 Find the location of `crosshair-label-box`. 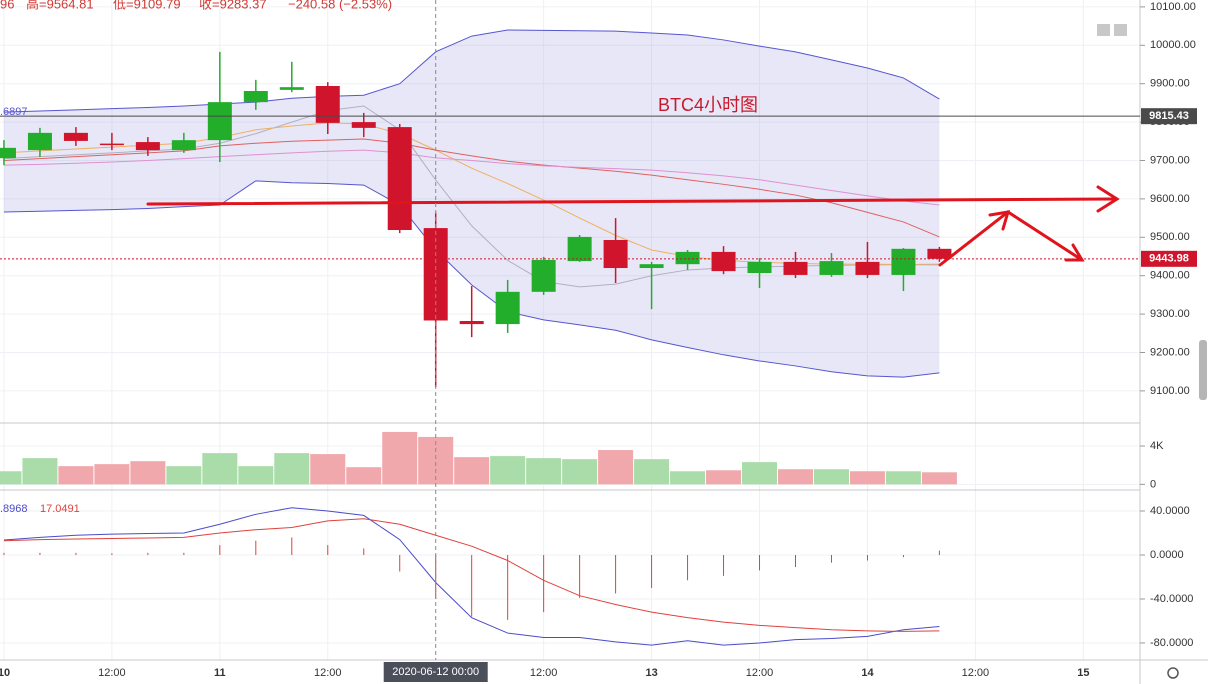

crosshair-label-box is located at coordinates (435, 672).